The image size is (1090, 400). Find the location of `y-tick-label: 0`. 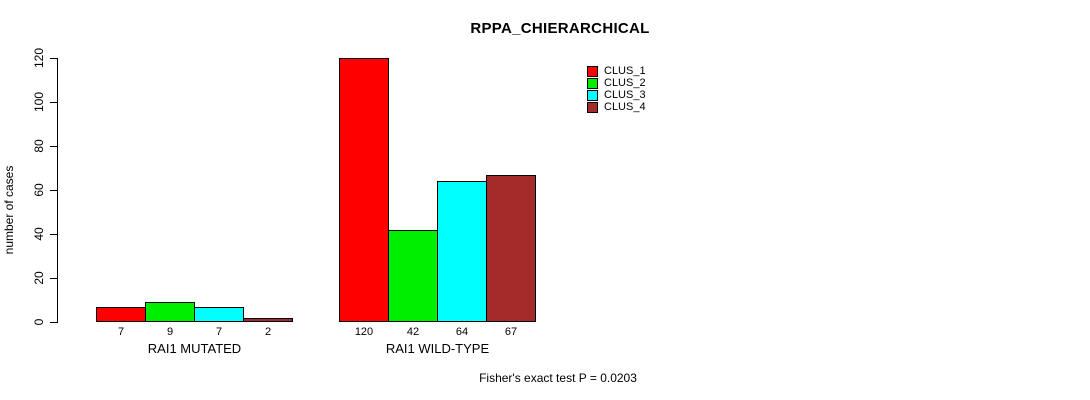

y-tick-label: 0 is located at coordinates (39, 322).